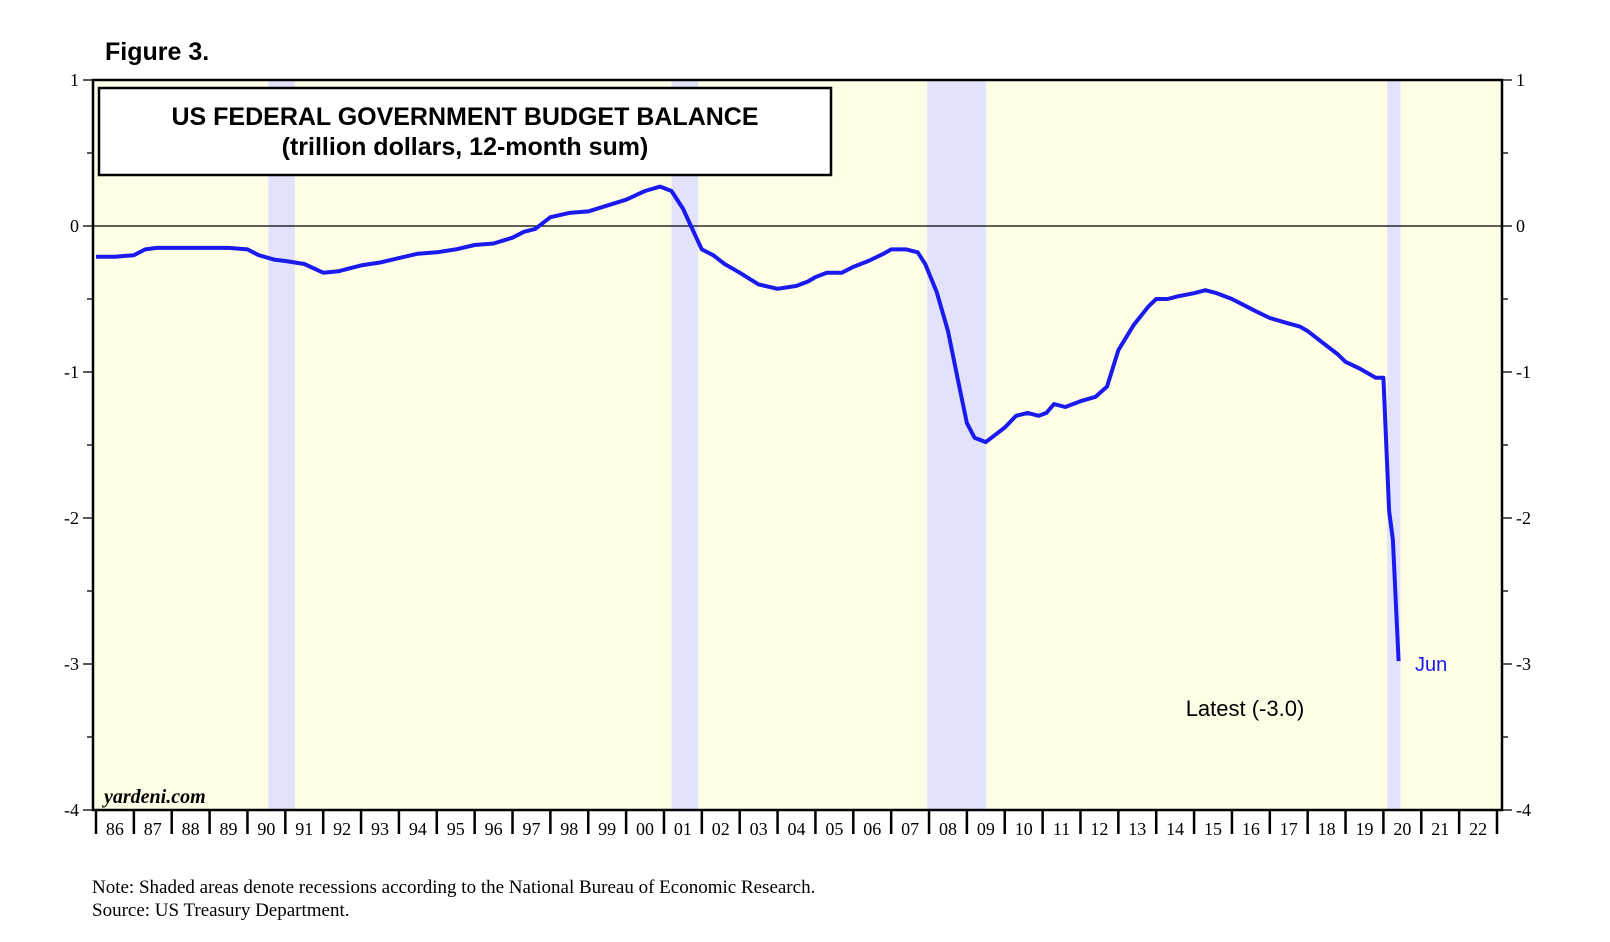 This screenshot has height=942, width=1610. Describe the element at coordinates (948, 829) in the screenshot. I see `x-tick-label: 08` at that location.